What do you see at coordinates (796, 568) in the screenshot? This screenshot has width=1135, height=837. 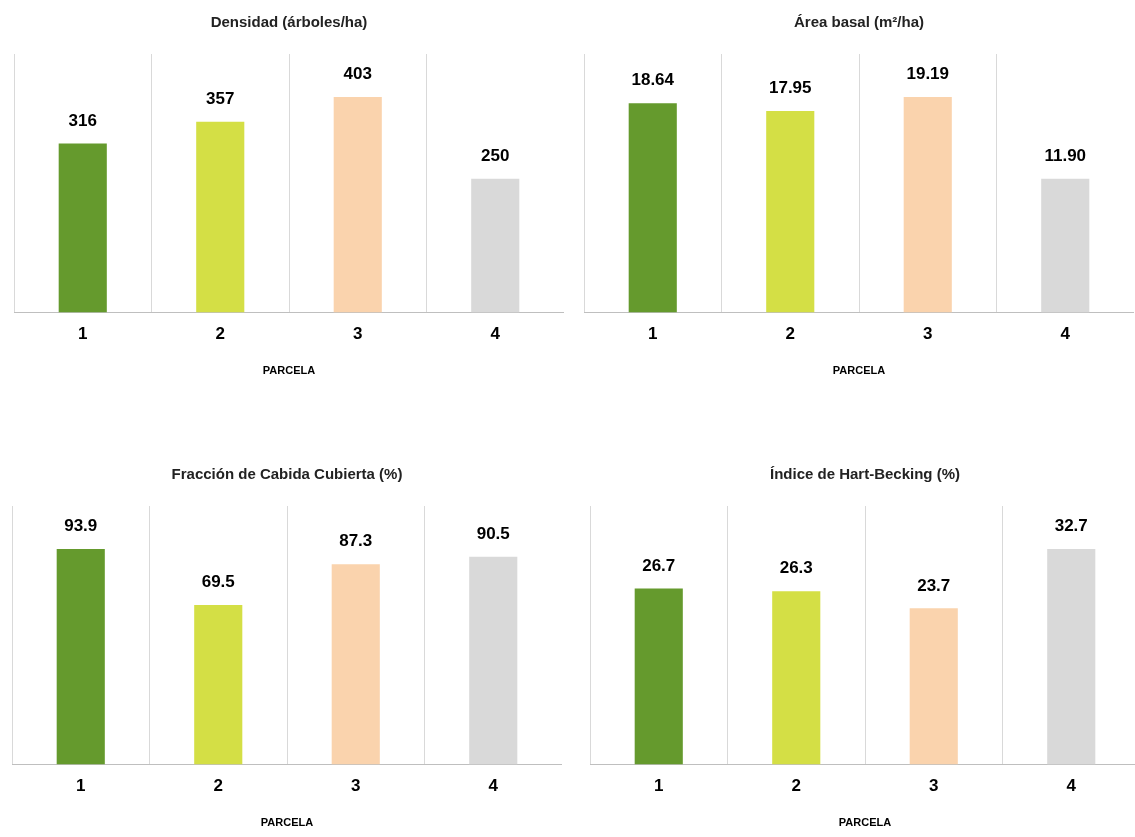 I see `data-label: 26.3` at bounding box center [796, 568].